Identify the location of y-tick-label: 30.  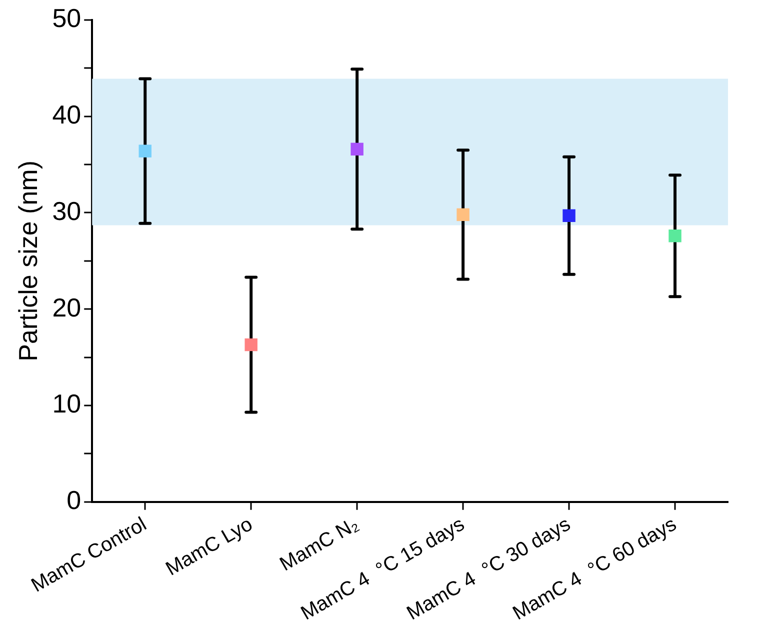
(67, 211).